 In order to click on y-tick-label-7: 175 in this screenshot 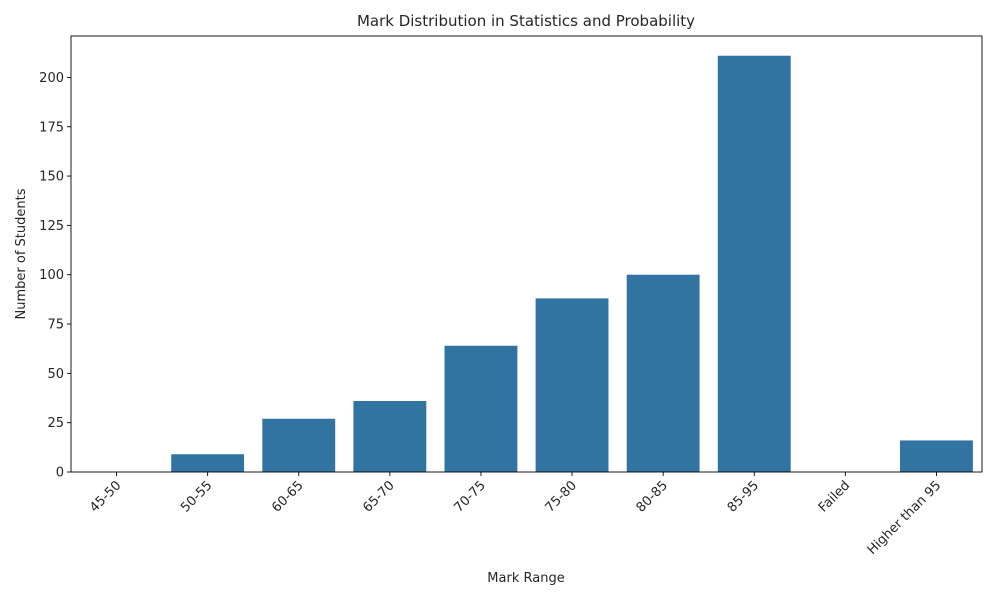, I will do `click(51, 127)`.